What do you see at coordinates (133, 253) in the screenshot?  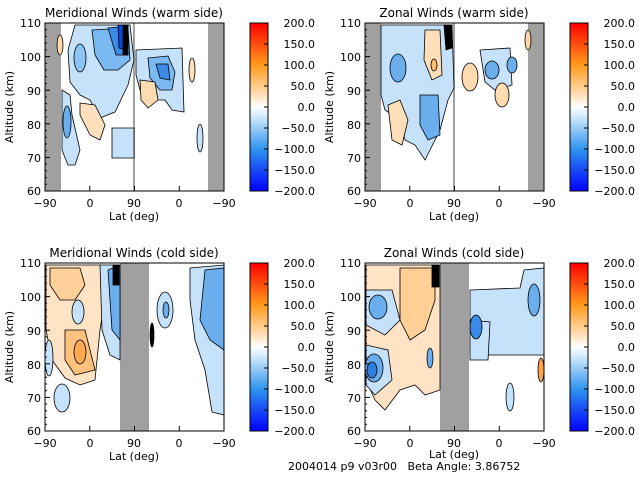 I see `panel-title: Meridional Winds (cold side)` at bounding box center [133, 253].